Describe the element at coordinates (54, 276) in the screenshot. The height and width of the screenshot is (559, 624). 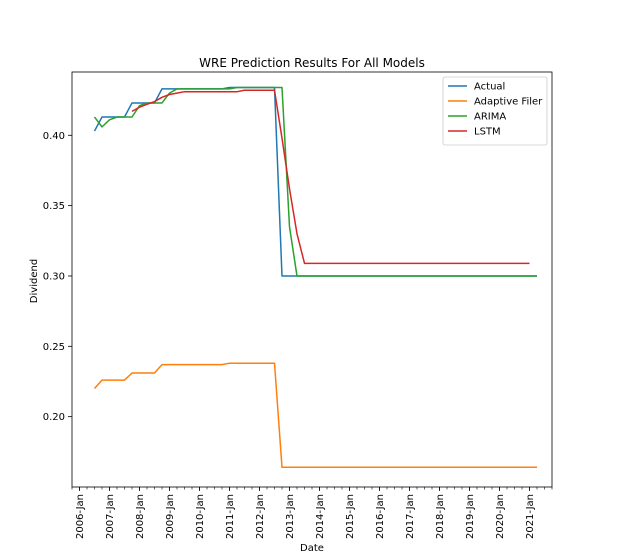
I see `y-tick-label: 0.30` at that location.